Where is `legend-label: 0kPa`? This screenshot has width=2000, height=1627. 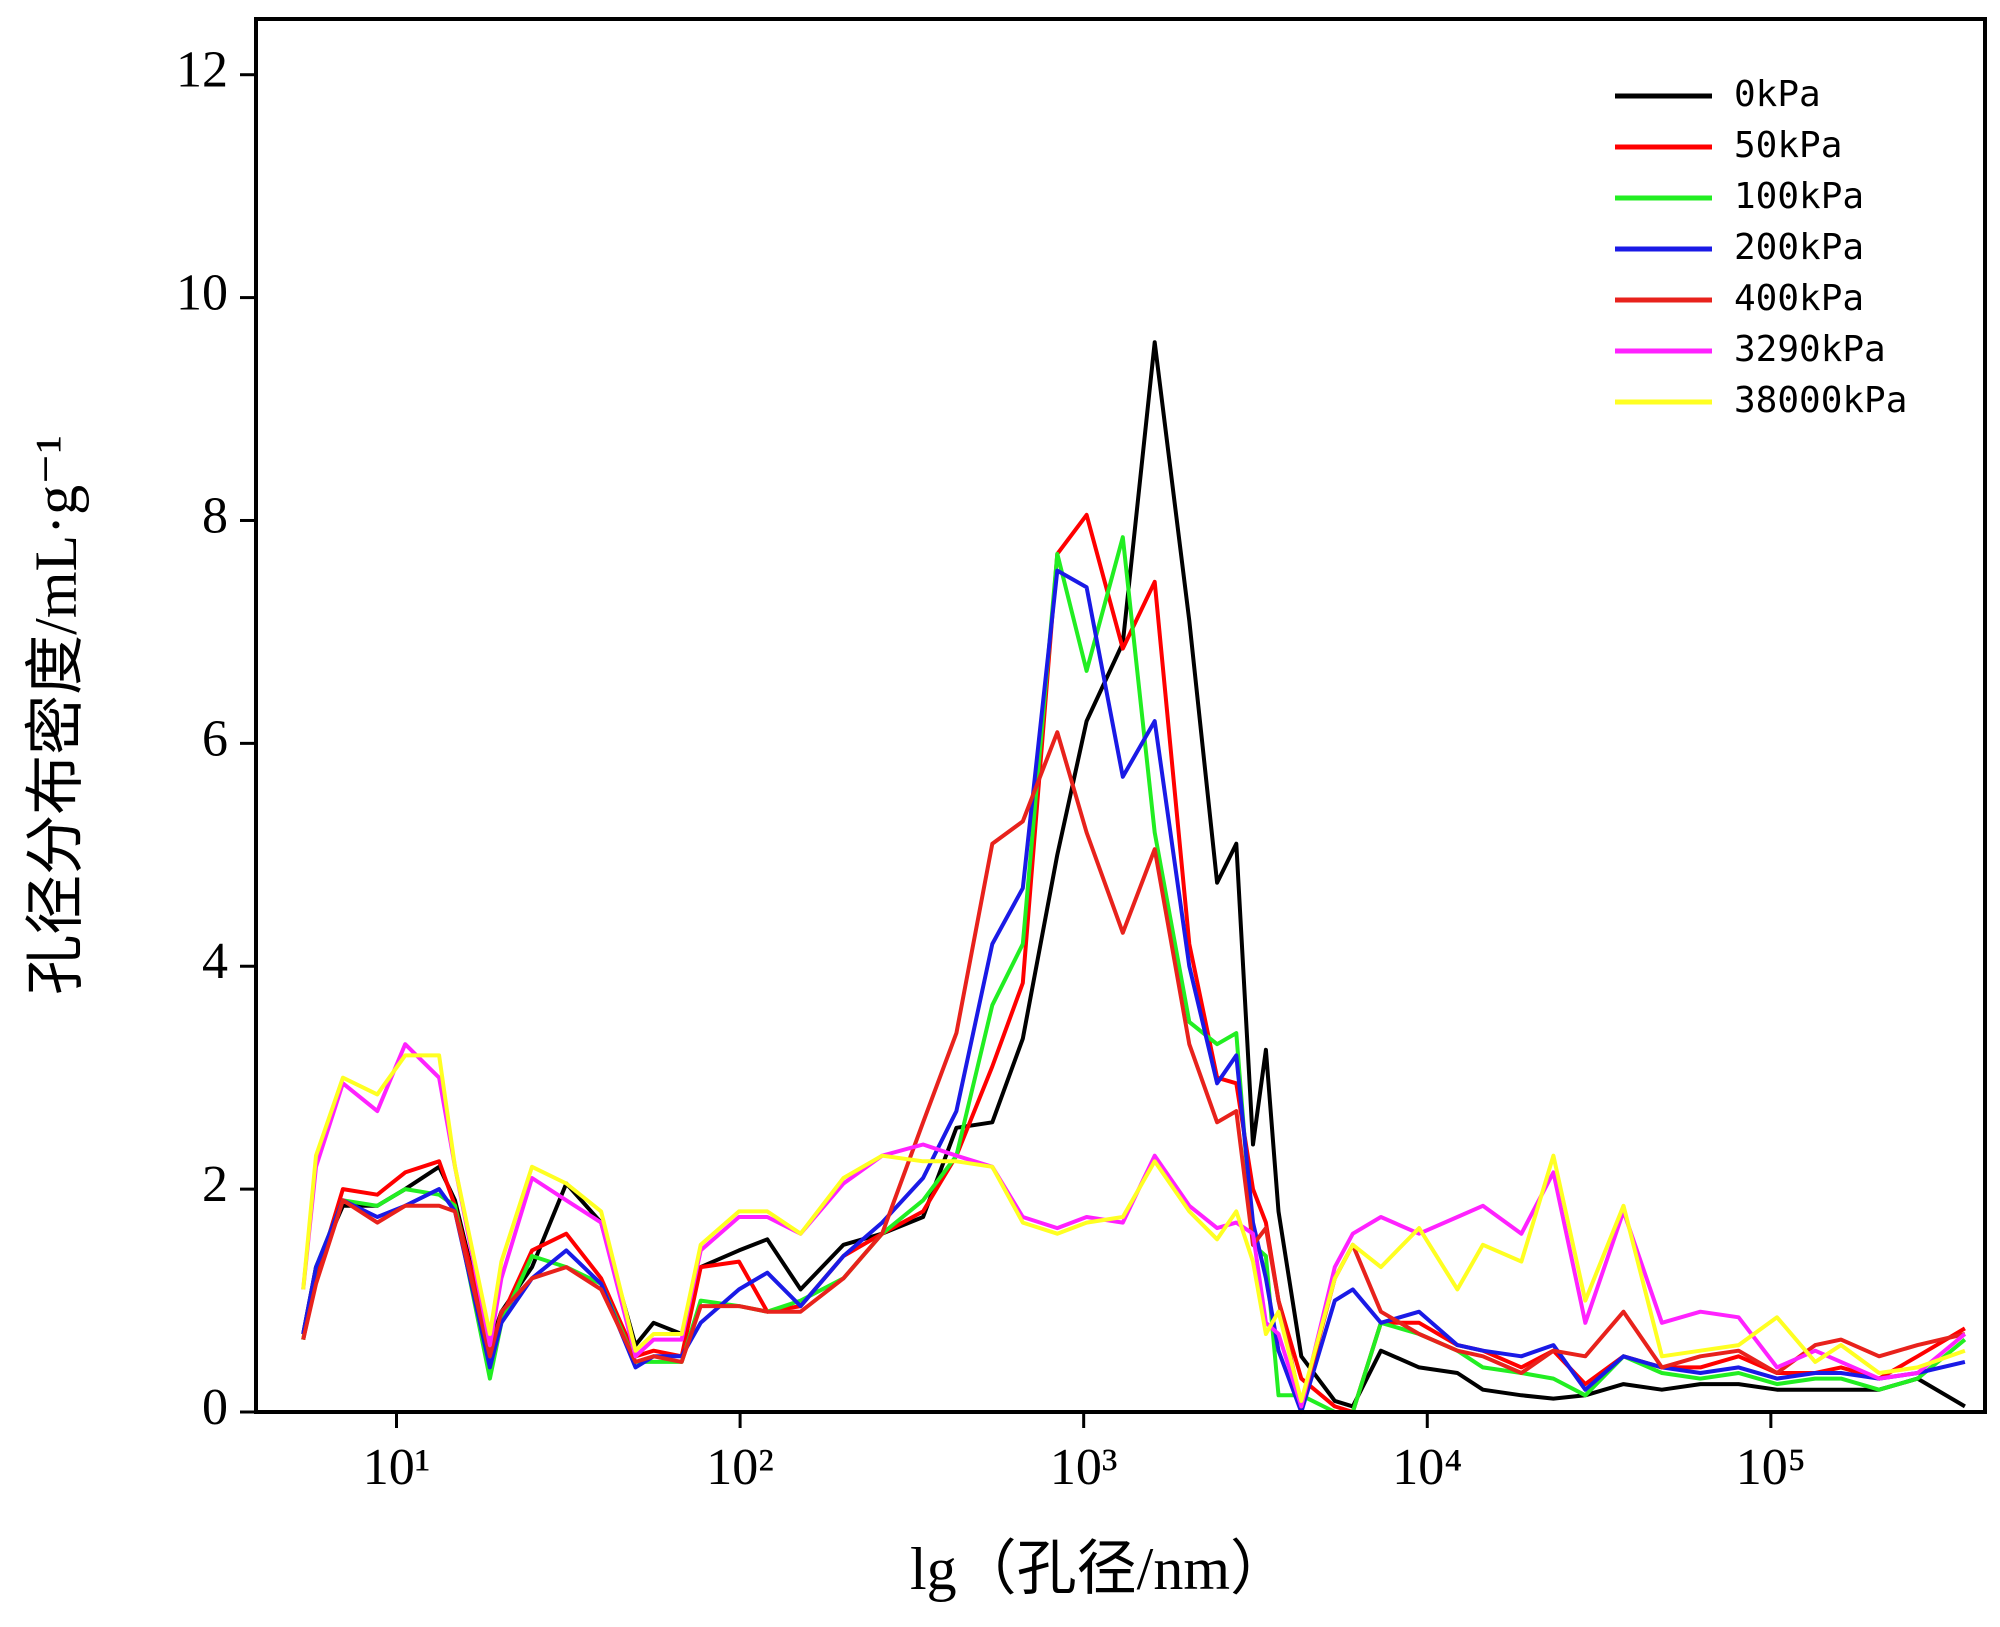 legend-label: 0kPa is located at coordinates (1777, 94).